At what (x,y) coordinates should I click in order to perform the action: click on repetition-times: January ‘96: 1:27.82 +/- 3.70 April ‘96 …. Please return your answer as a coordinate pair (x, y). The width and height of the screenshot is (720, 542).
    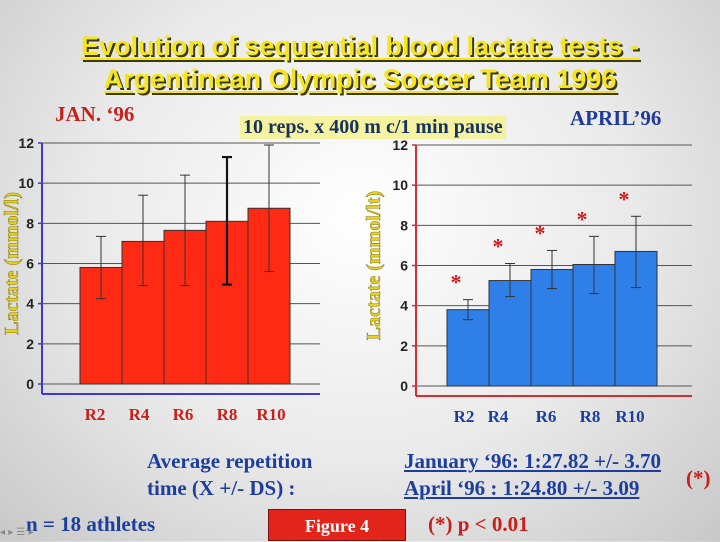
    Looking at the image, I should click on (532, 475).